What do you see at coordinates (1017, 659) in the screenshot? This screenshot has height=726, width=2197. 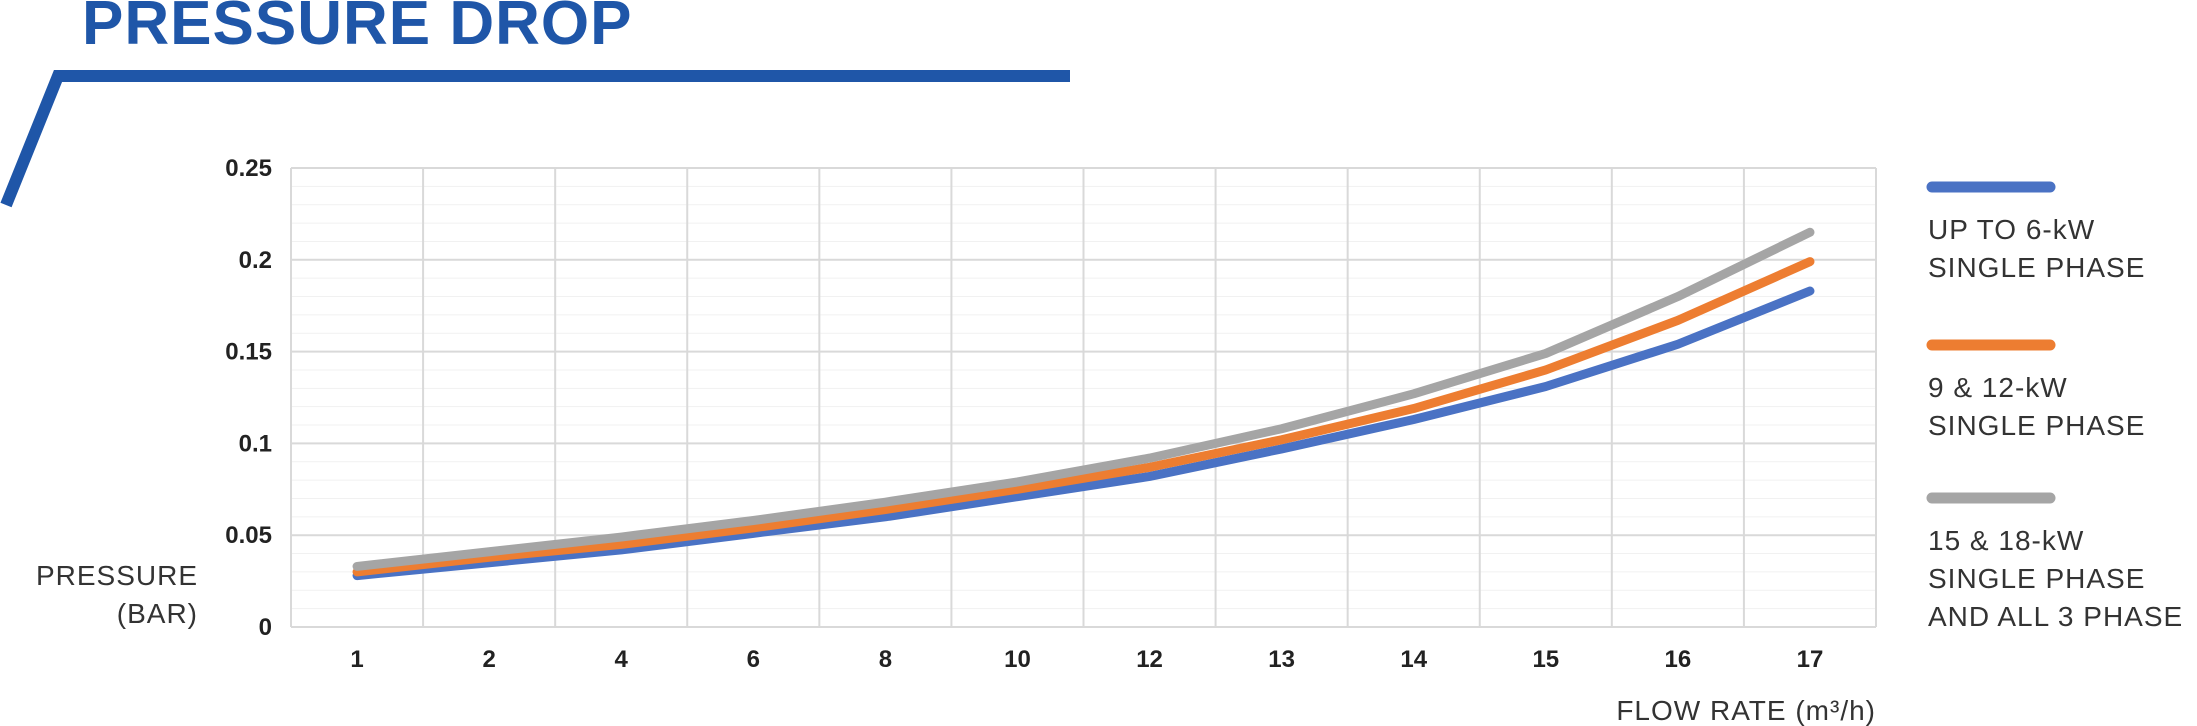 I see `x-tick-label: 10` at bounding box center [1017, 659].